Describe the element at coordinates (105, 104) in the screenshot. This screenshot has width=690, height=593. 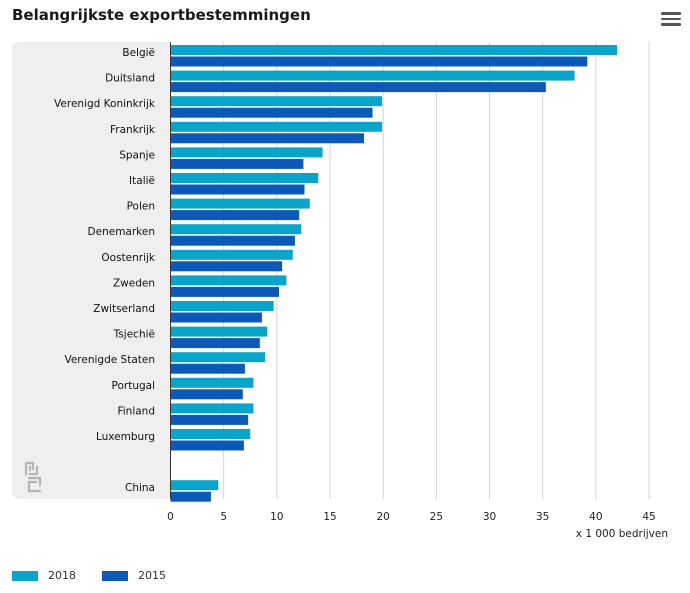
I see `category-label: Verenigd Koninkrijk` at that location.